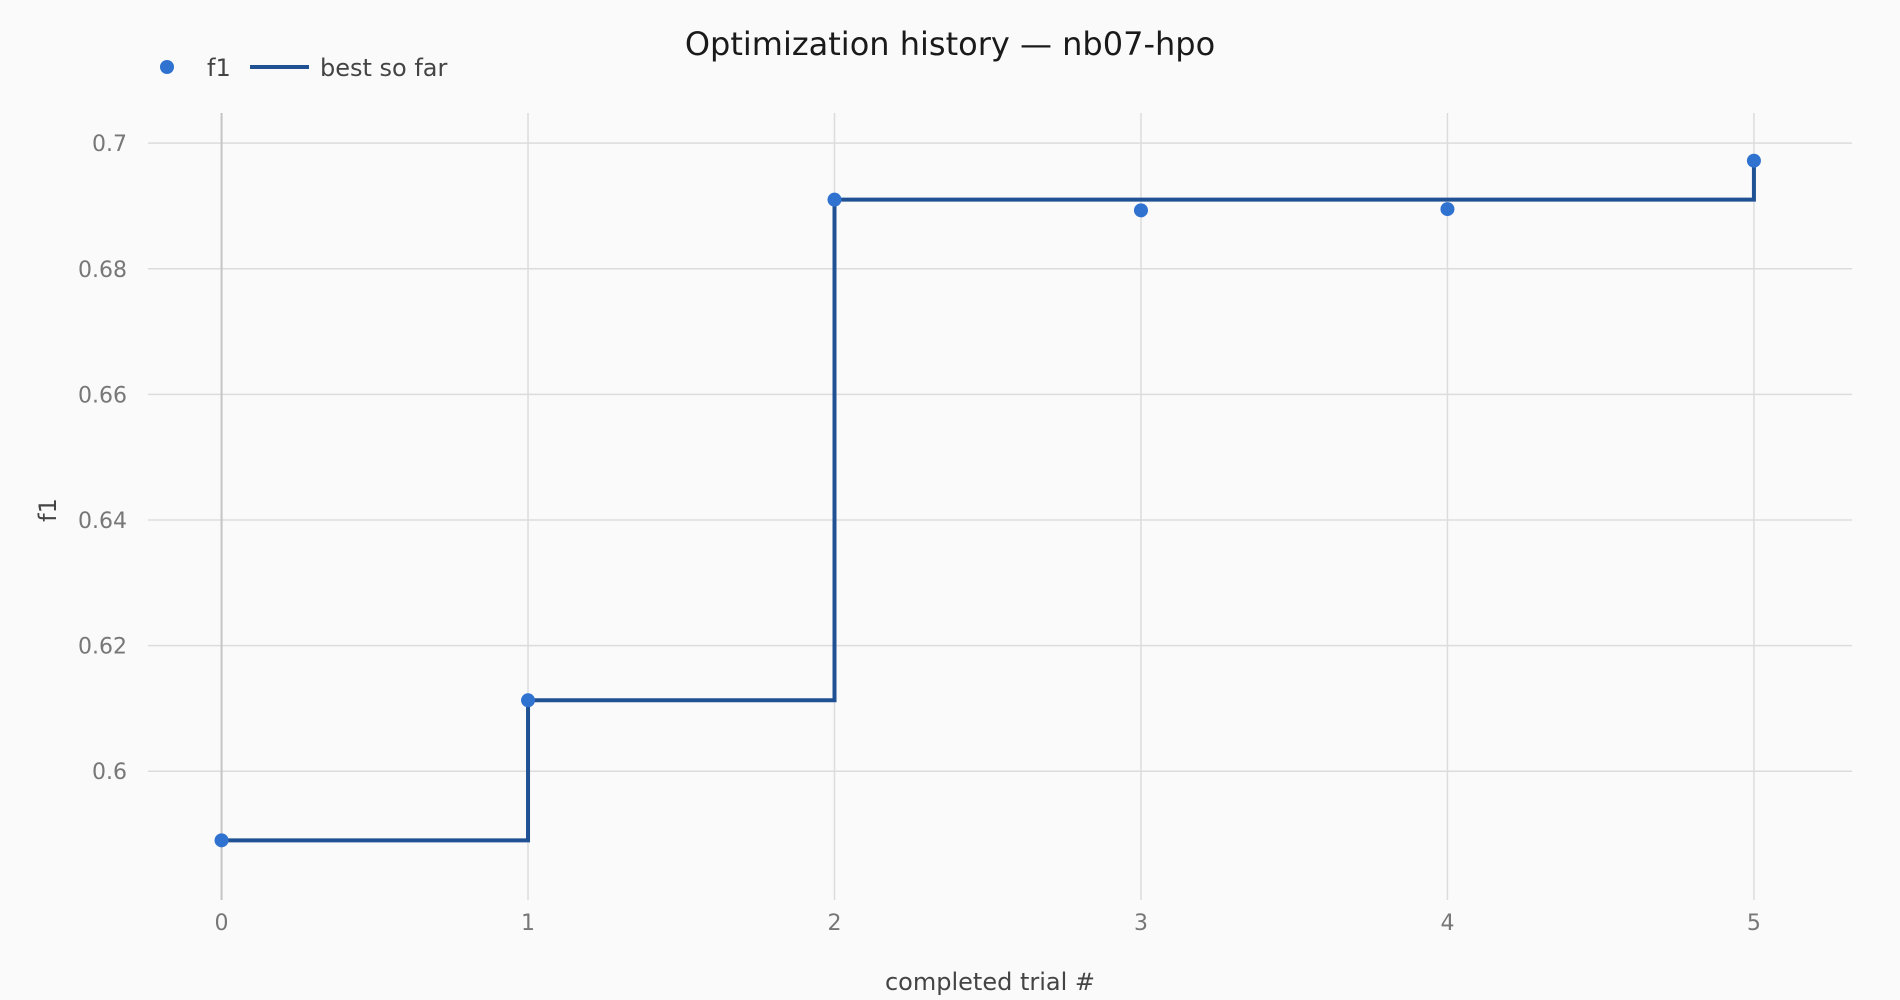 This screenshot has width=1900, height=1000. What do you see at coordinates (1447, 923) in the screenshot?
I see `x-tick-label: 4` at bounding box center [1447, 923].